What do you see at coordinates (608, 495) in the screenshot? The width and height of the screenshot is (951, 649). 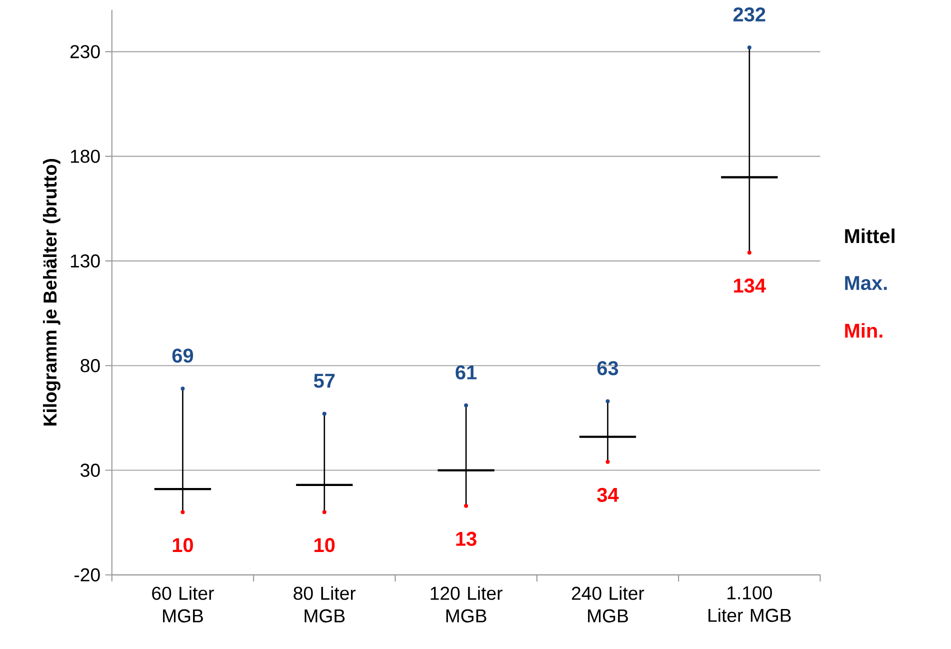 I see `data-label: 34` at bounding box center [608, 495].